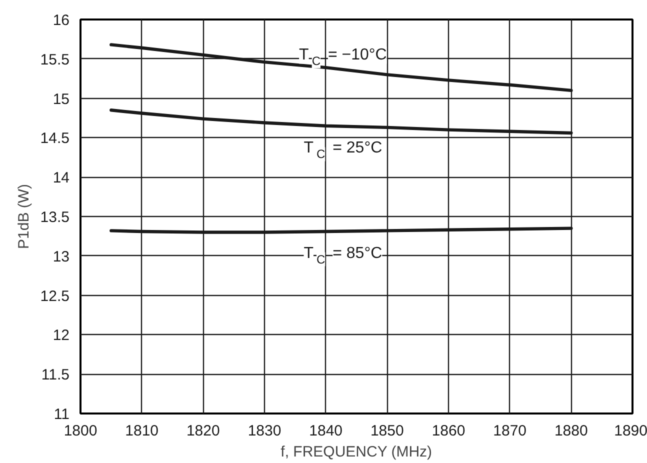 This screenshot has height=463, width=647. What do you see at coordinates (23, 217) in the screenshot?
I see `y-axis-title: P1dB (W)` at bounding box center [23, 217].